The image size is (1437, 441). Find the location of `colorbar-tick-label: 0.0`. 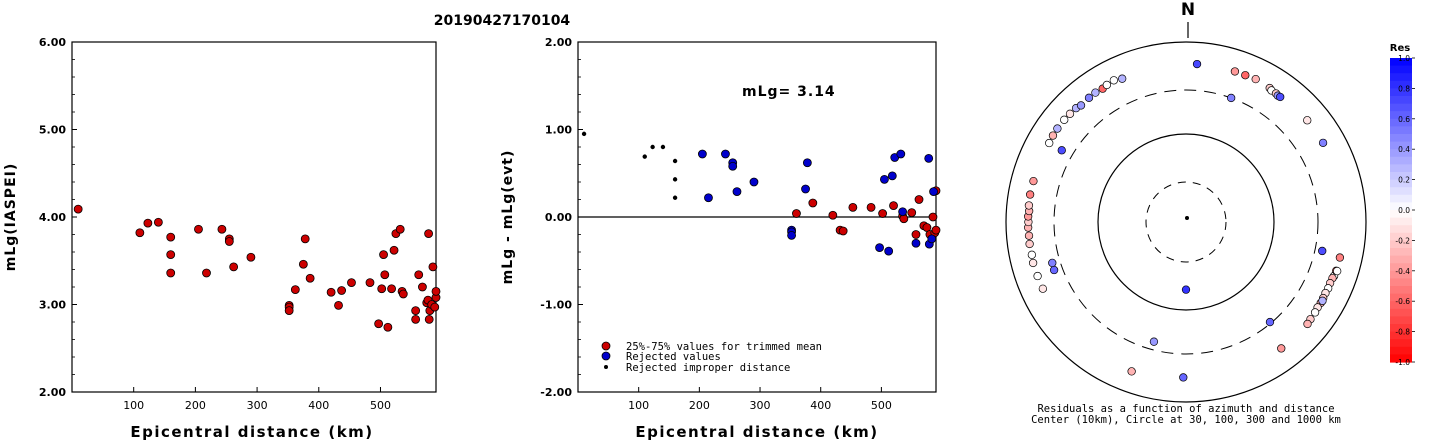

colorbar-tick-label: 0.0 is located at coordinates (1404, 210).